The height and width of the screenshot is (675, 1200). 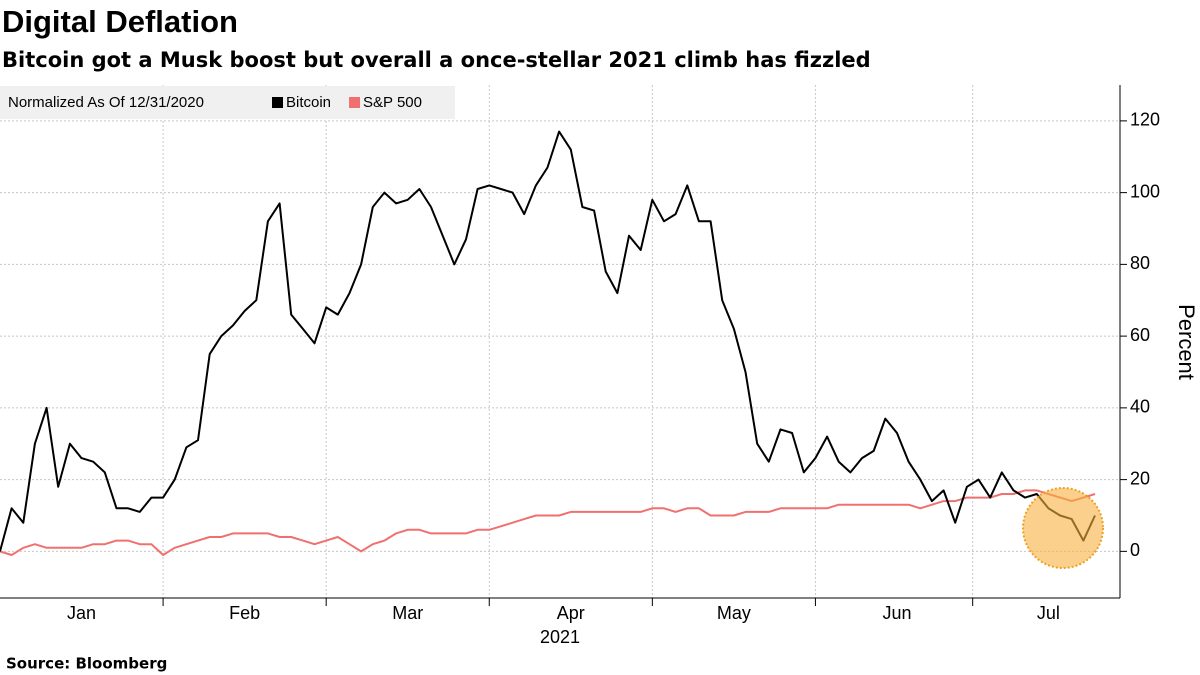 What do you see at coordinates (560, 637) in the screenshot?
I see `x-axis-label: 2021` at bounding box center [560, 637].